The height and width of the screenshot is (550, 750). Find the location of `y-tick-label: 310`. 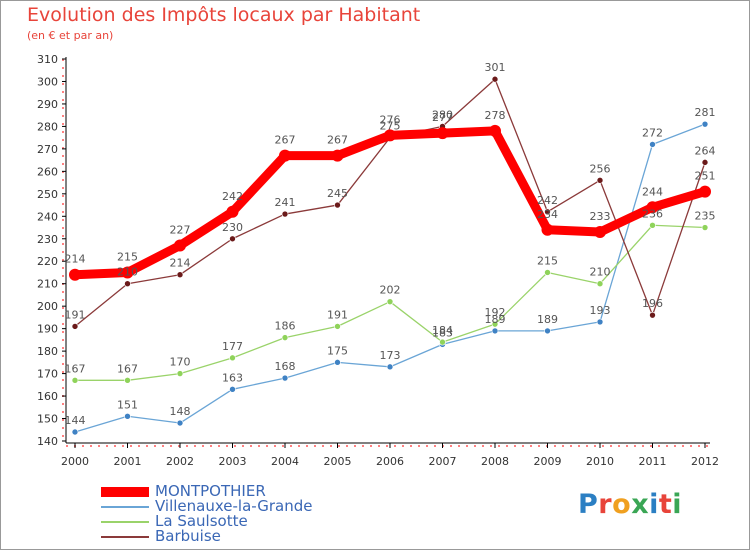

y-tick-label: 310 is located at coordinates (47, 59).